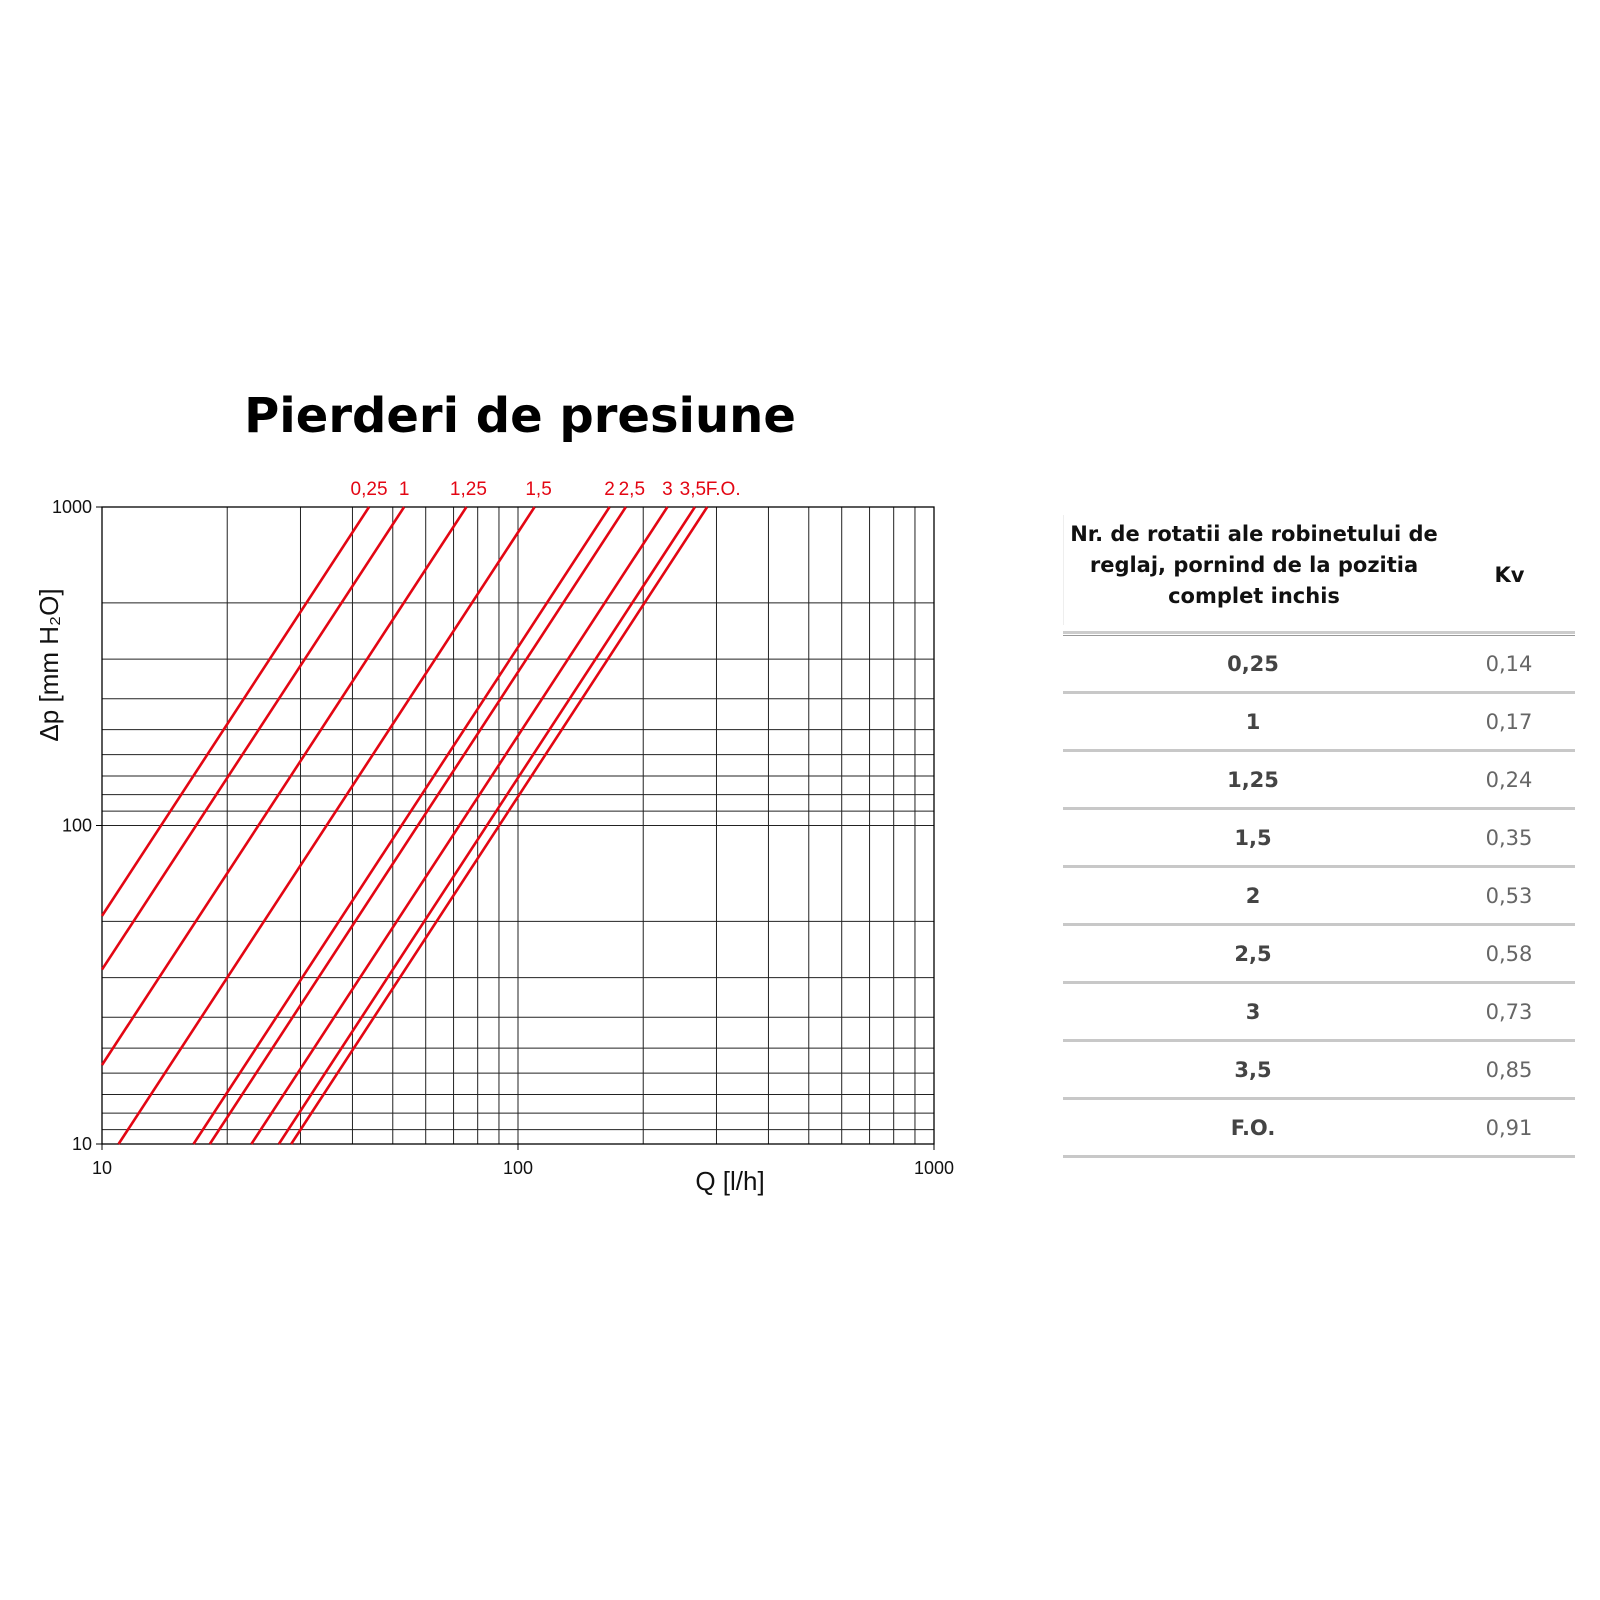 The height and width of the screenshot is (1600, 1600). What do you see at coordinates (1319, 955) in the screenshot?
I see `table-row: 2,5 0,58` at bounding box center [1319, 955].